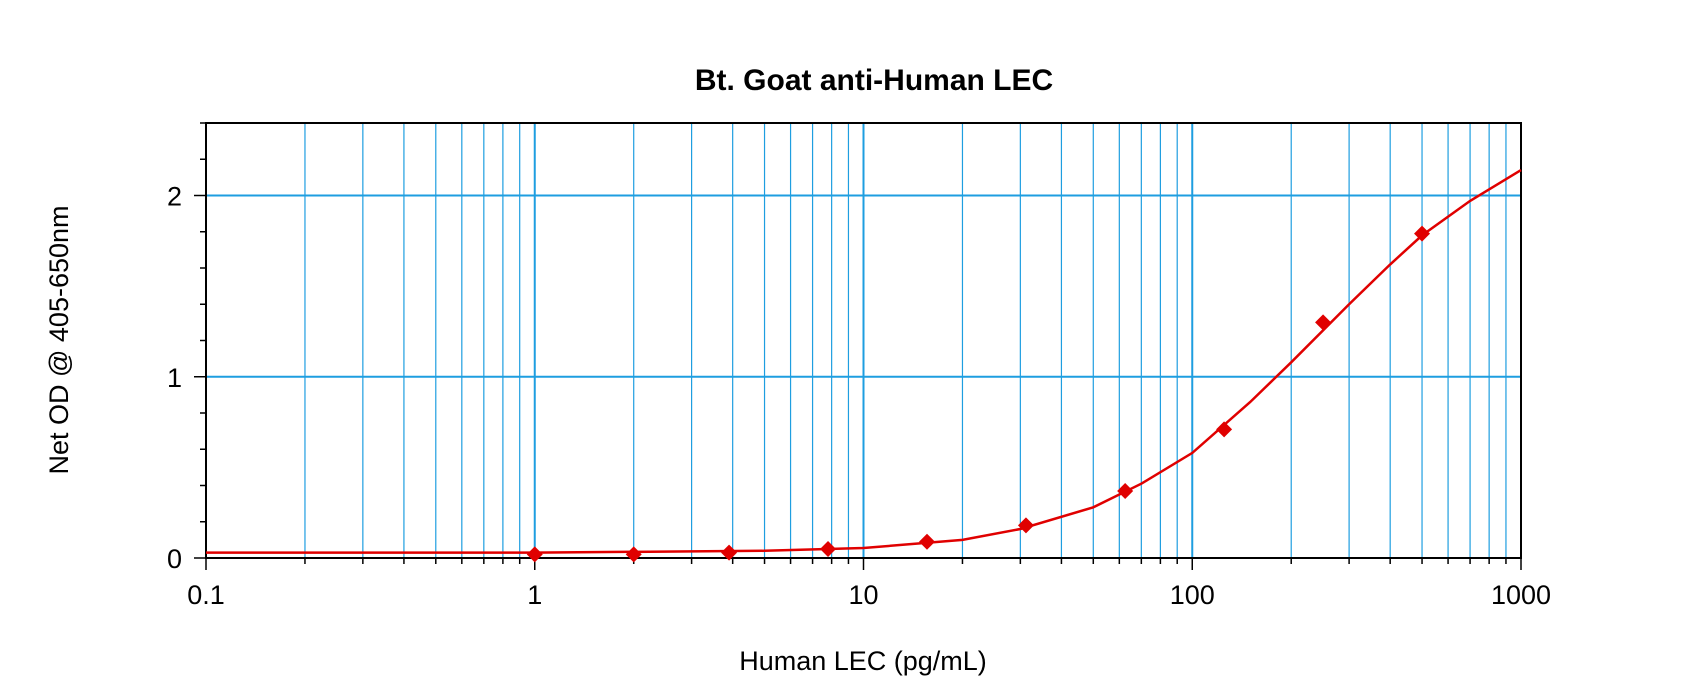 The width and height of the screenshot is (1700, 686). What do you see at coordinates (1192, 595) in the screenshot?
I see `x-tick-label: 100` at bounding box center [1192, 595].